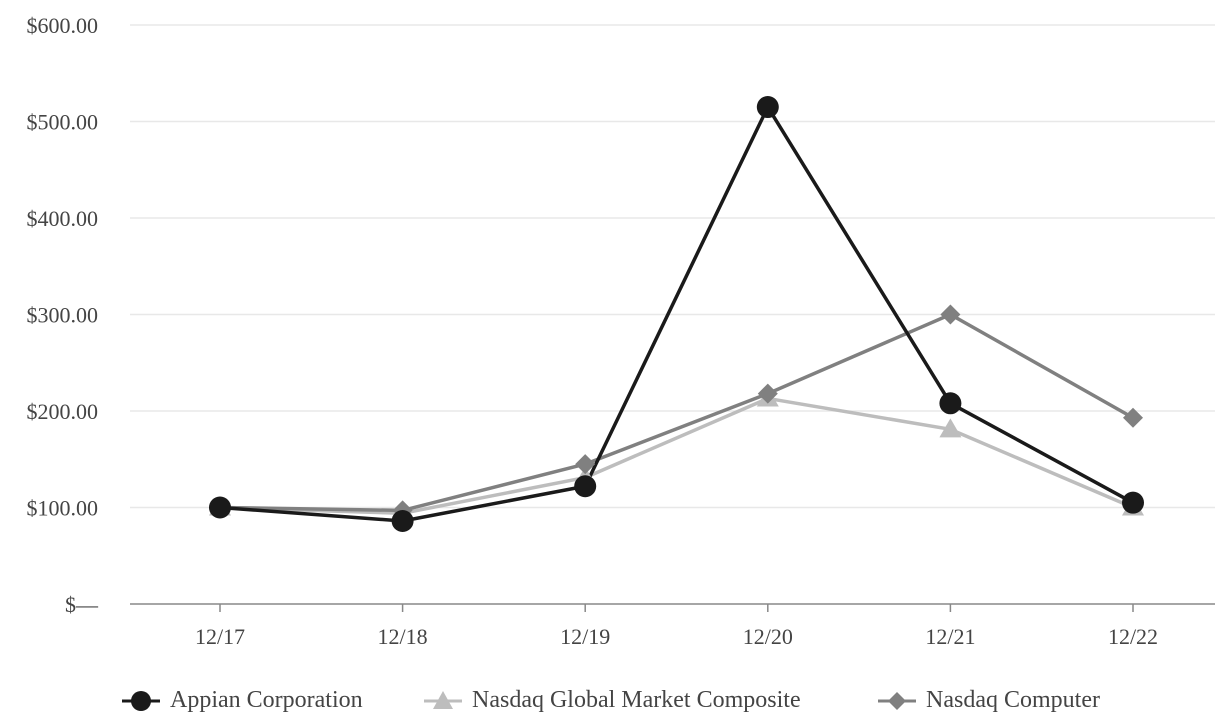 Image resolution: width=1215 pixels, height=718 pixels. I want to click on legend-label: Nasdaq Computer, so click(1013, 700).